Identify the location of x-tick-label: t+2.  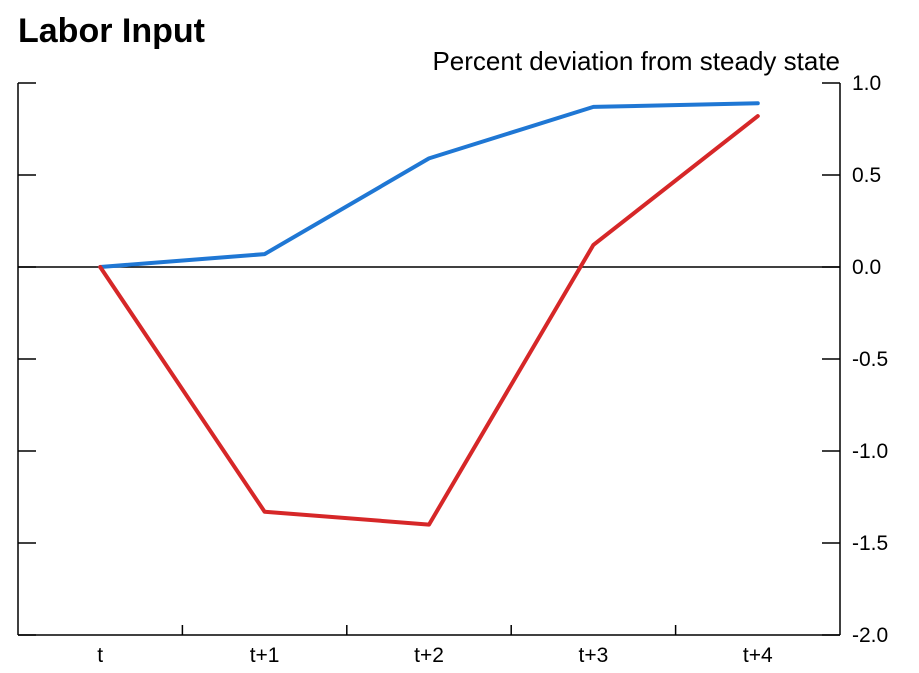
(429, 655).